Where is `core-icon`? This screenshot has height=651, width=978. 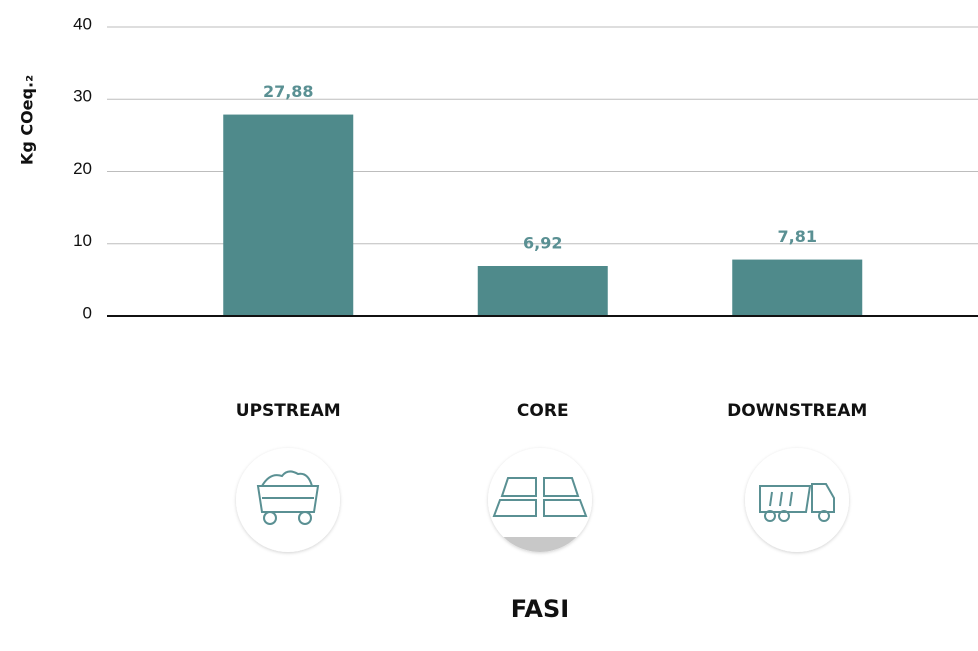
core-icon is located at coordinates (540, 500).